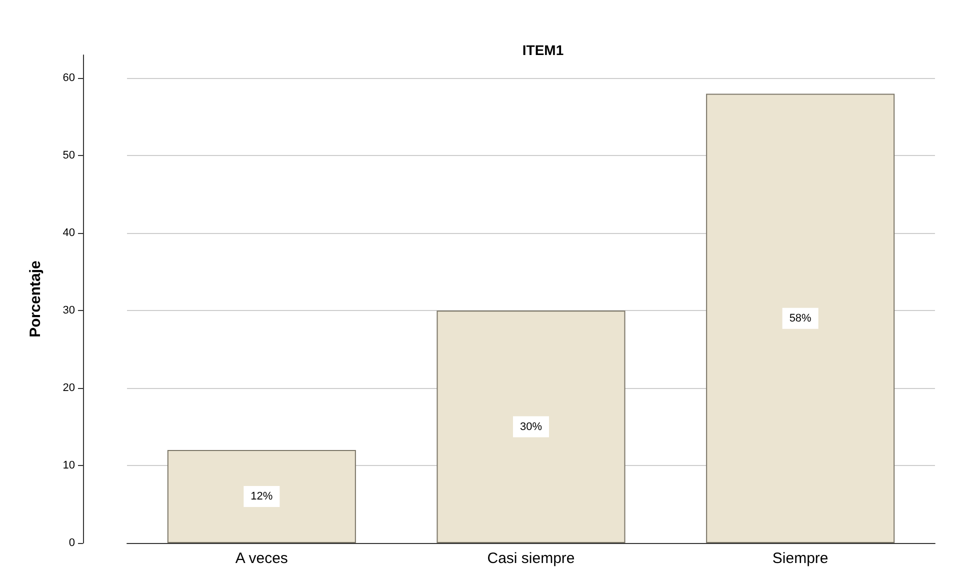 This screenshot has width=979, height=583. I want to click on x-tick-label: A veces, so click(261, 558).